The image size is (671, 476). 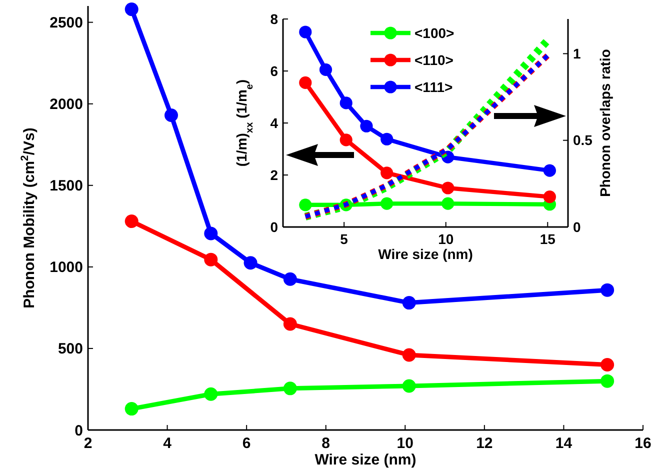 I want to click on x-tick-label: 8, so click(x=326, y=443).